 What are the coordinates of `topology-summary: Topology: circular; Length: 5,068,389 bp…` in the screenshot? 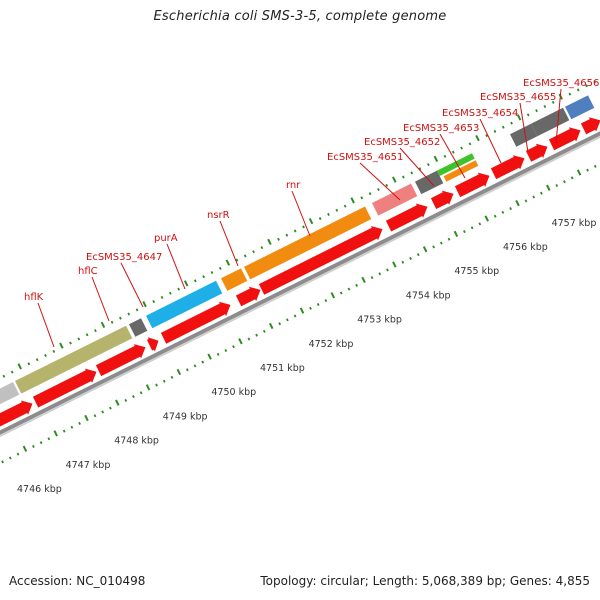 It's located at (425, 581).